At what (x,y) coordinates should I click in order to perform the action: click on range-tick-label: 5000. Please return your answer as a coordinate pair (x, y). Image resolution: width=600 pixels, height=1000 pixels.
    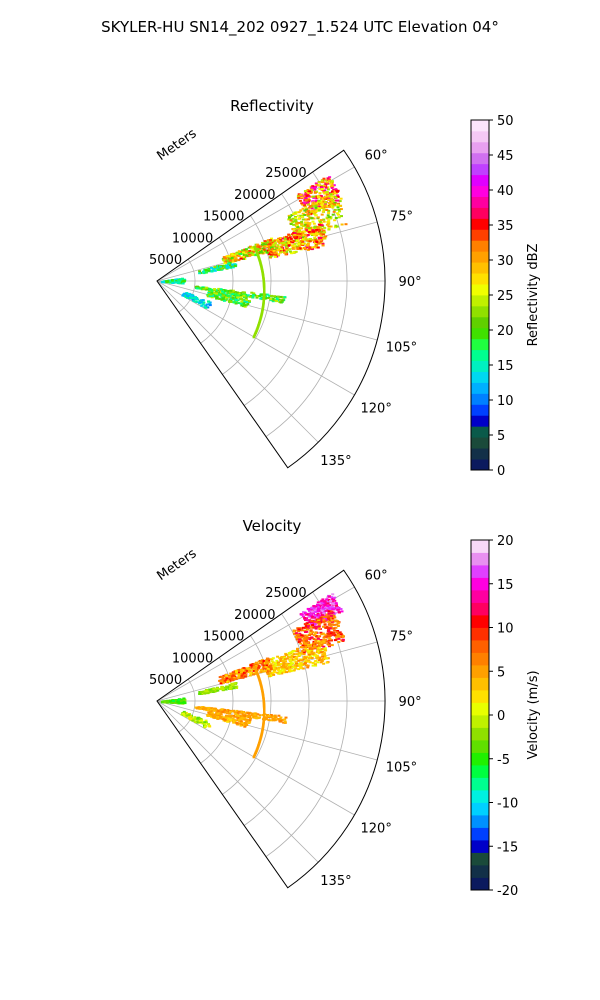
    Looking at the image, I should click on (165, 260).